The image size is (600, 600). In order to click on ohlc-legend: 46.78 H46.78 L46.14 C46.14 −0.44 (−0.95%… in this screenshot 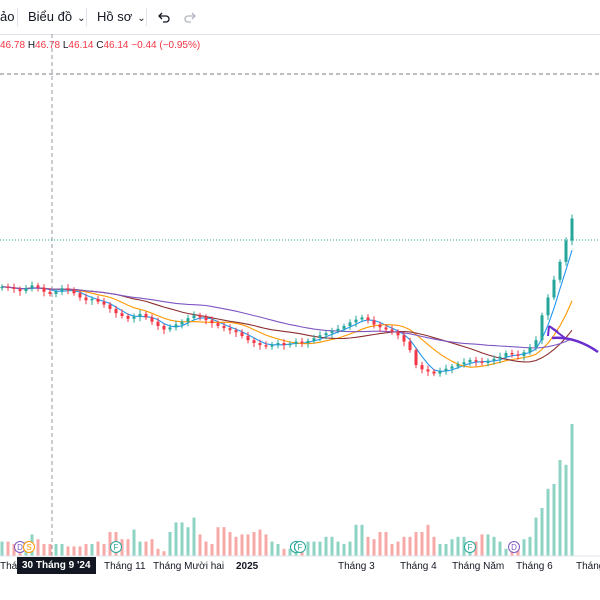, I will do `click(100, 45)`.